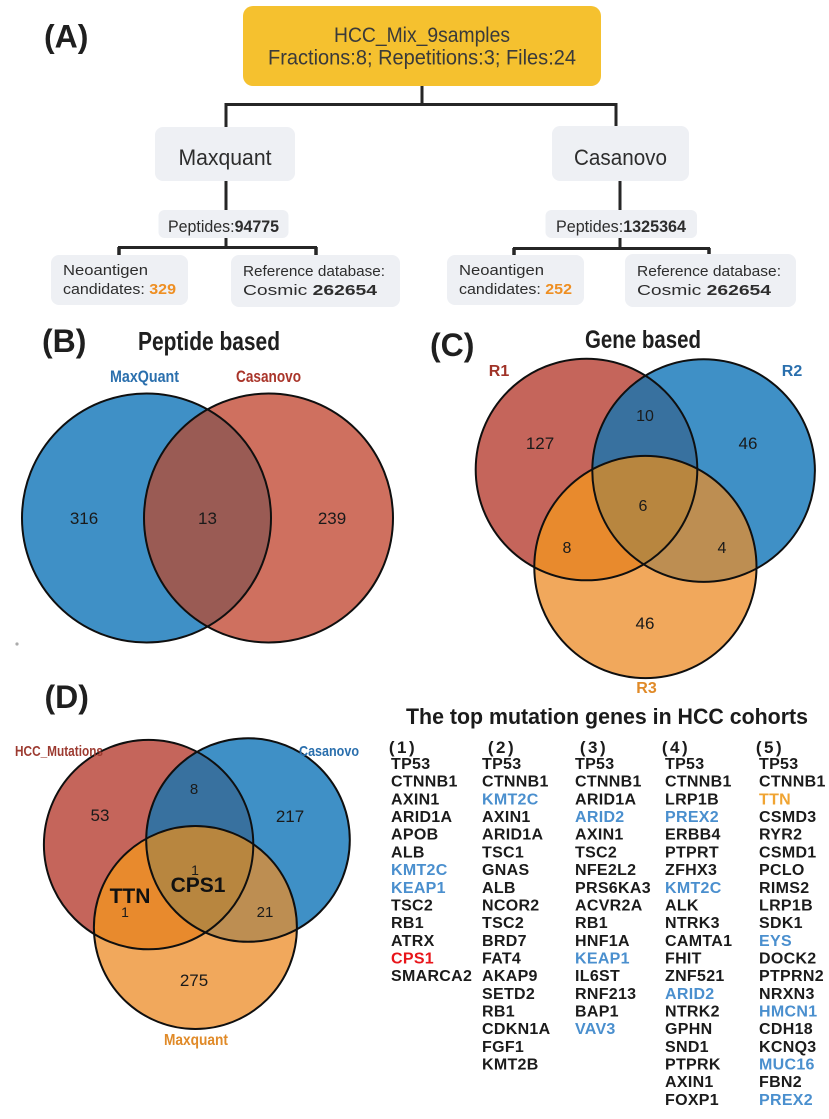 This screenshot has height=1119, width=829. Describe the element at coordinates (407, 923) in the screenshot. I see `svg-text: RB1` at that location.